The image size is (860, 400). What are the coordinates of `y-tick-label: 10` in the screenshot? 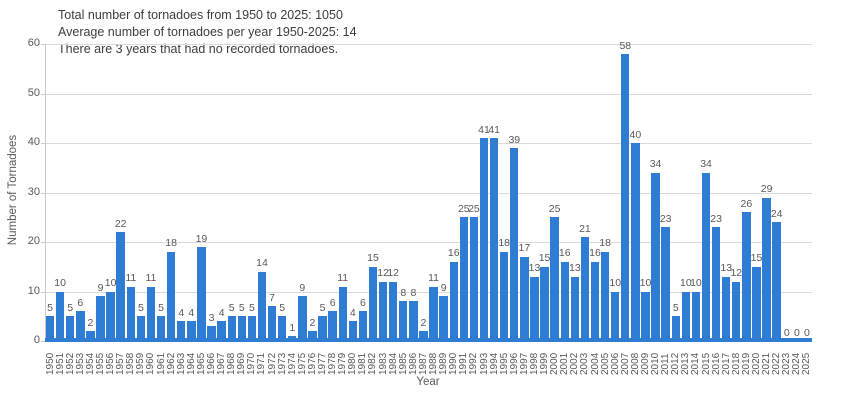 It's located at (33, 290).